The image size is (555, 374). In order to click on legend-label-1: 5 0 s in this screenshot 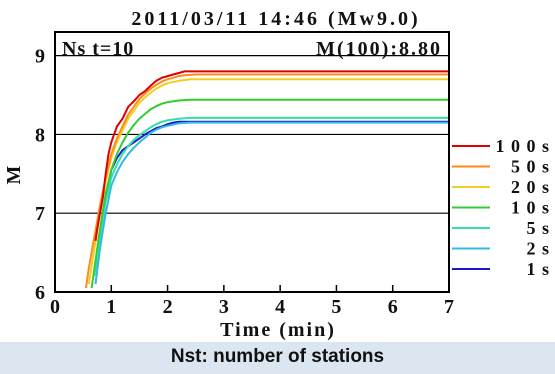, I will do `click(530, 167)`.